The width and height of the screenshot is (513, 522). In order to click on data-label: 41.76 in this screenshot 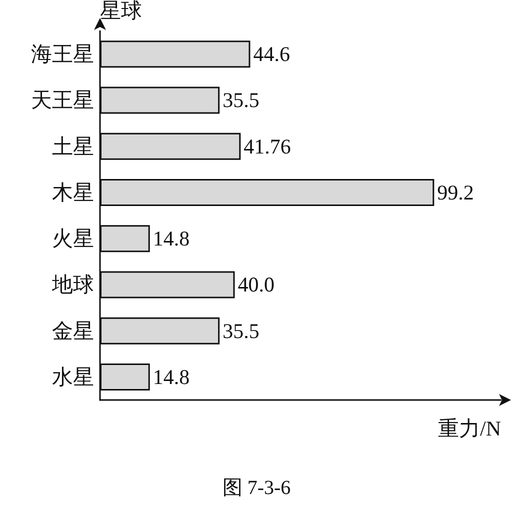, I will do `click(267, 146)`.